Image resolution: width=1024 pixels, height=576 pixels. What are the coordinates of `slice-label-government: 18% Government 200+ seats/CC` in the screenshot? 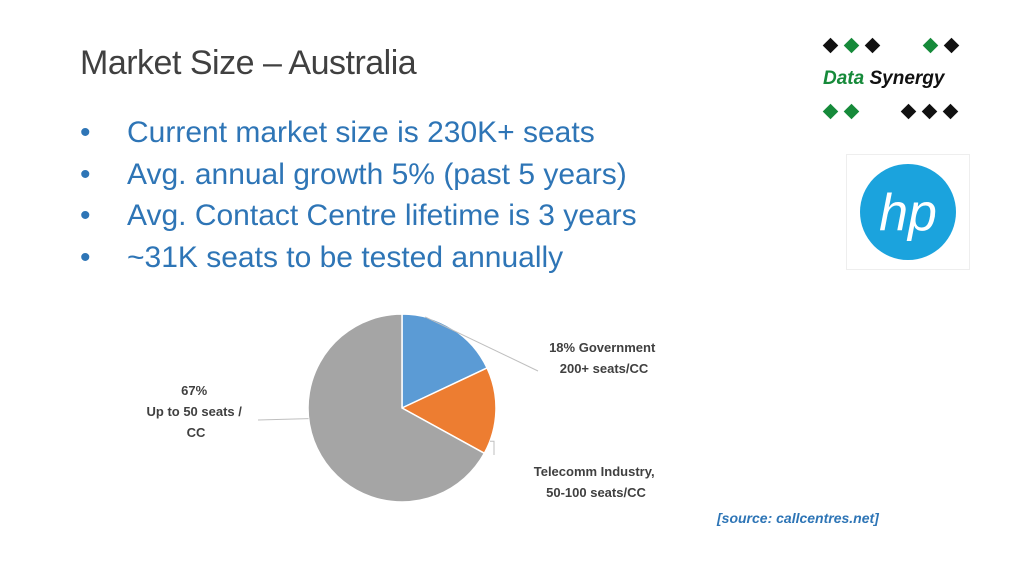 It's located at (604, 358).